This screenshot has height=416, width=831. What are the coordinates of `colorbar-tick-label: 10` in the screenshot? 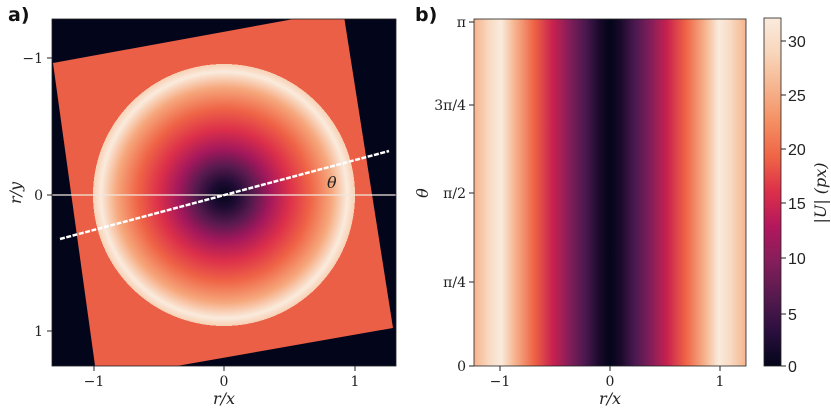 It's located at (797, 259).